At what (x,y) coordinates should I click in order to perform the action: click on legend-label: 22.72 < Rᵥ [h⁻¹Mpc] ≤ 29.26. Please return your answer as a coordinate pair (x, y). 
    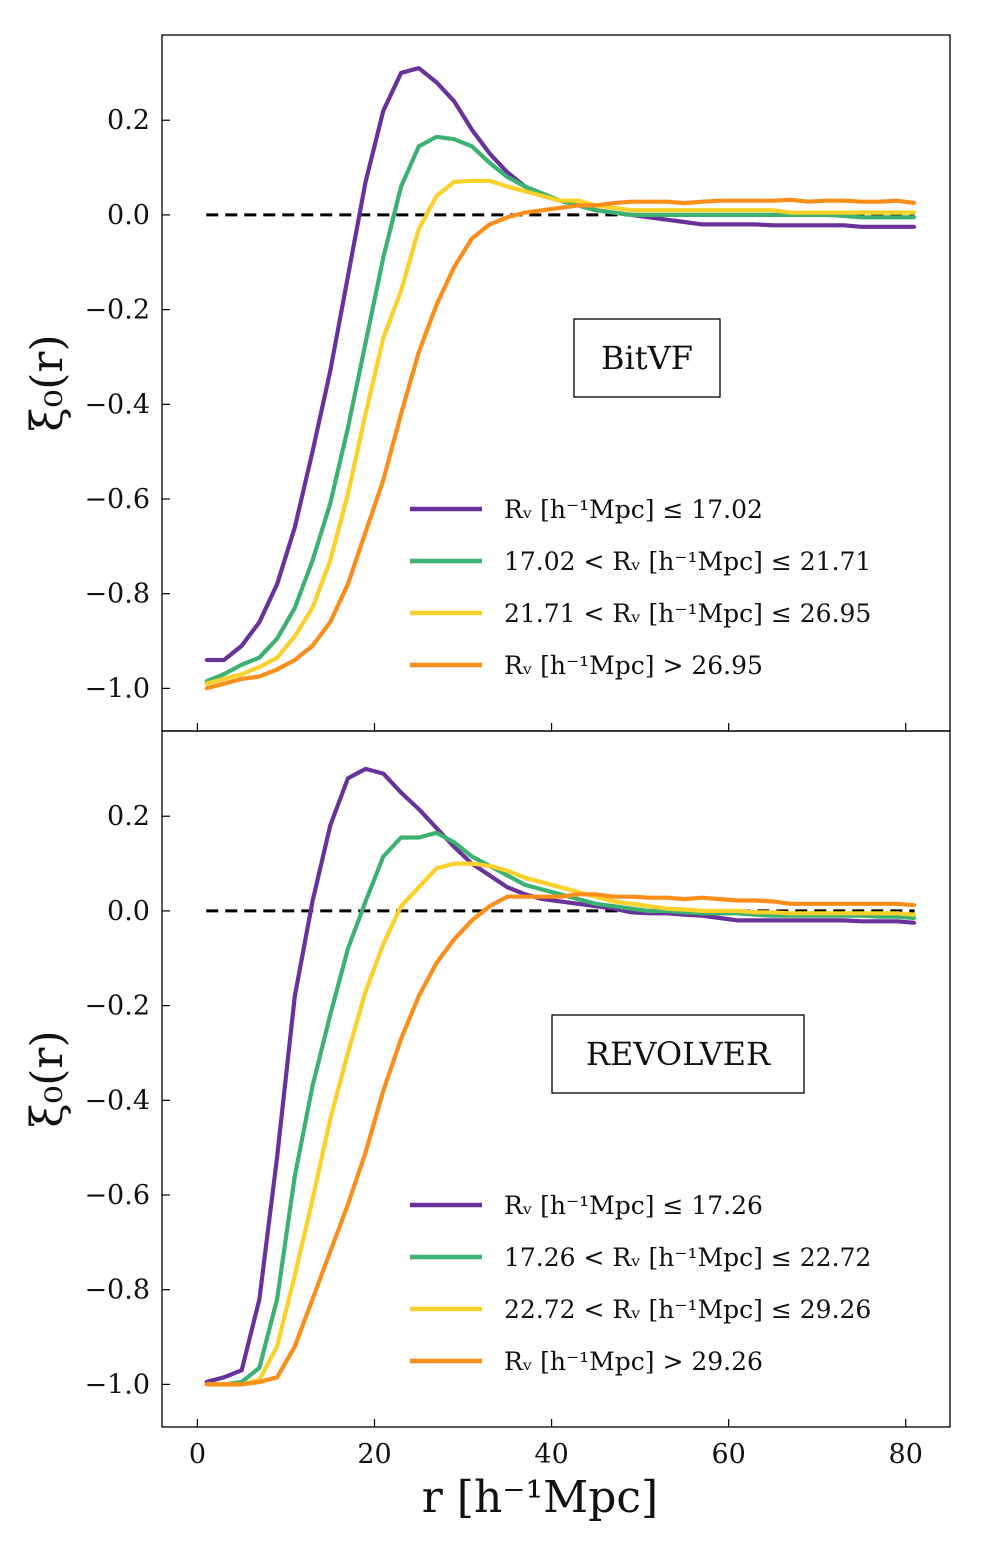
    Looking at the image, I should click on (687, 1309).